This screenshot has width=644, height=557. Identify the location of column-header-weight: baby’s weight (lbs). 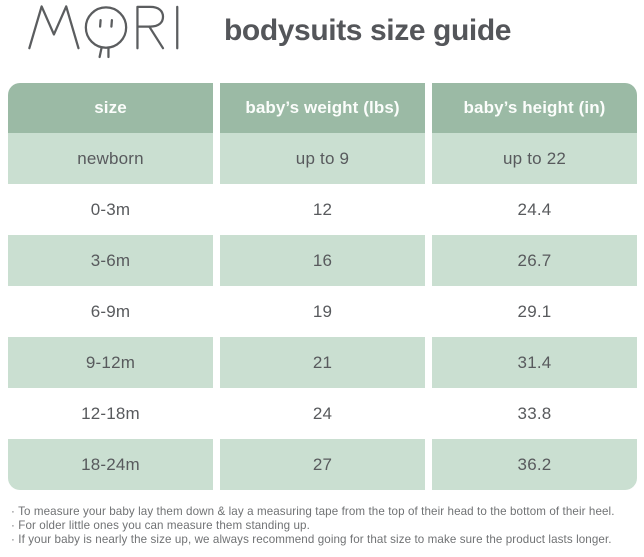
(322, 108).